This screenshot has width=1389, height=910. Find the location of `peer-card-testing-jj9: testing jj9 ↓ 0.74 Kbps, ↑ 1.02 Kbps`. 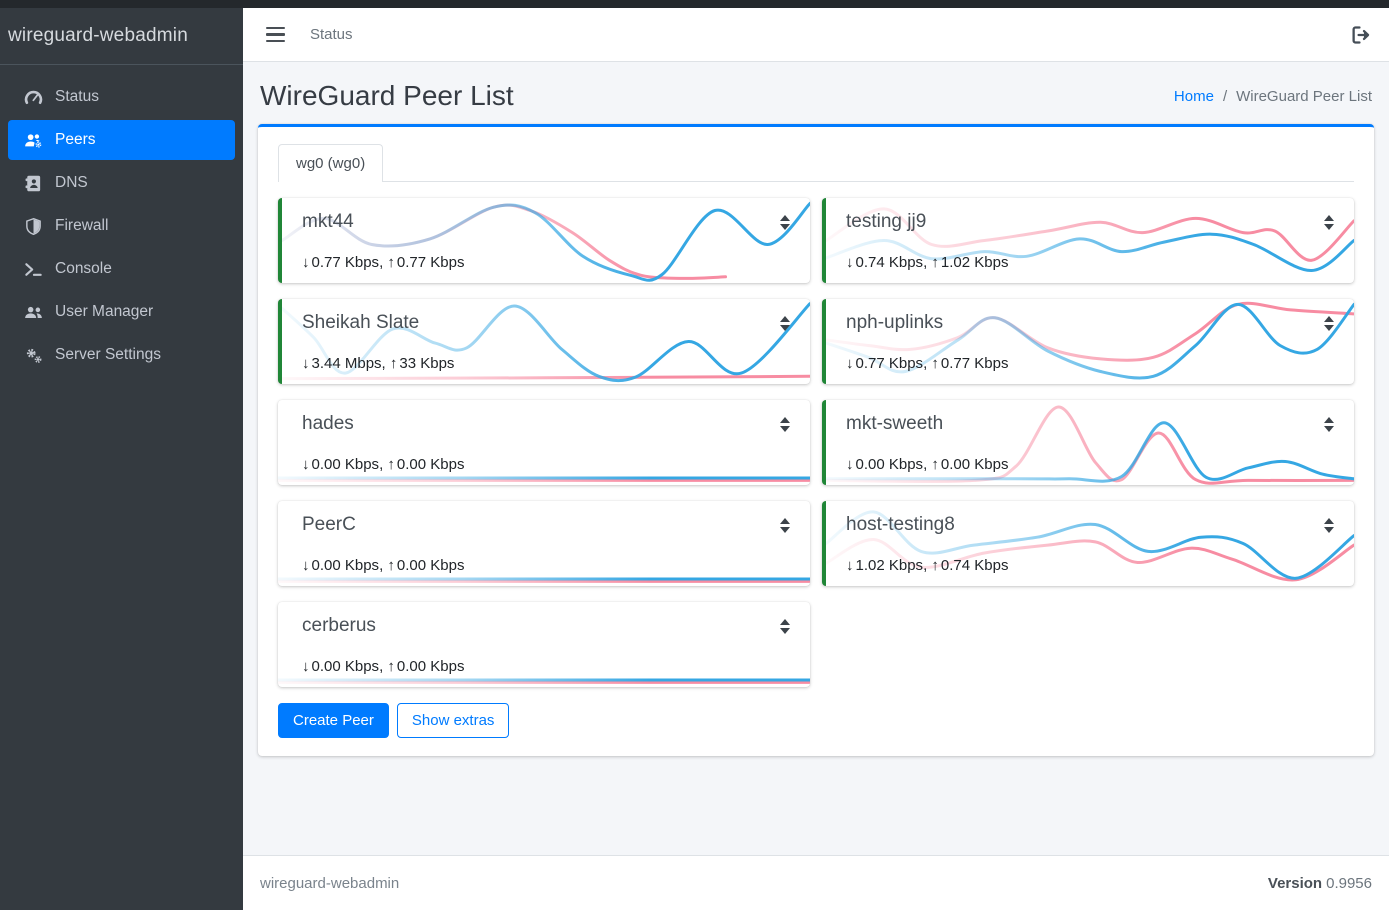

peer-card-testing-jj9: testing jj9 ↓ 0.74 Kbps, ↑ 1.02 Kbps is located at coordinates (1088, 240).